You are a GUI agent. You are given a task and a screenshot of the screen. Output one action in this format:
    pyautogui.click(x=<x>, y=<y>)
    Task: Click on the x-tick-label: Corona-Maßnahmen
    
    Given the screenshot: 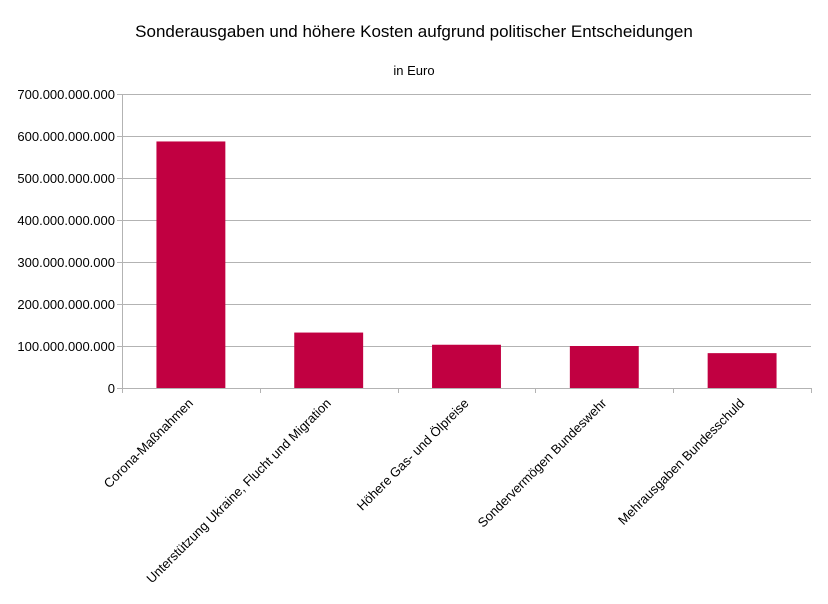 What is the action you would take?
    pyautogui.click(x=148, y=443)
    